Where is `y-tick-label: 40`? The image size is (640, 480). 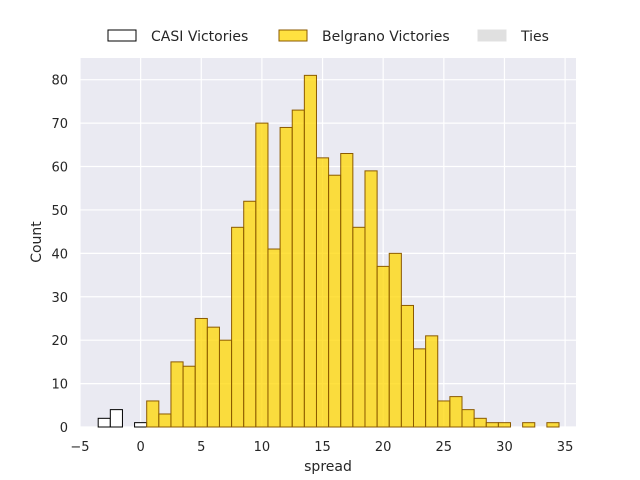 y-tick-label: 40 is located at coordinates (59, 254).